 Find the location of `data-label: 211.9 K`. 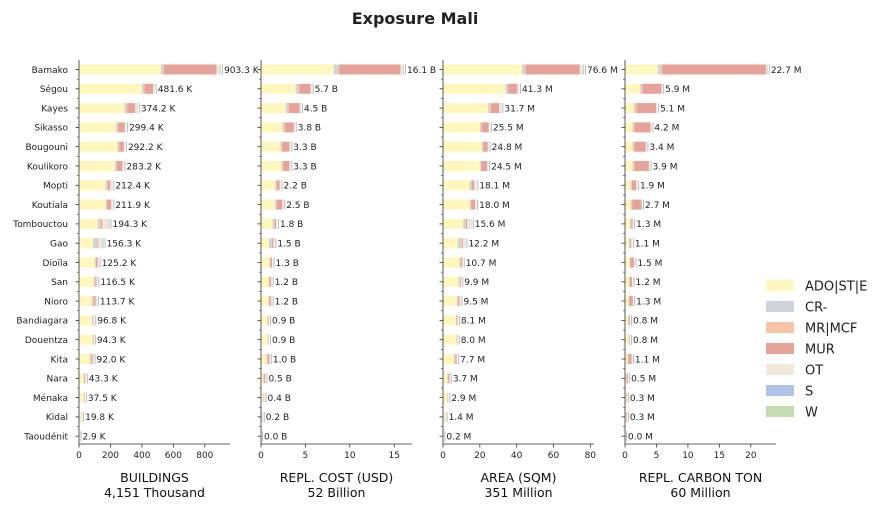

data-label: 211.9 K is located at coordinates (133, 206).